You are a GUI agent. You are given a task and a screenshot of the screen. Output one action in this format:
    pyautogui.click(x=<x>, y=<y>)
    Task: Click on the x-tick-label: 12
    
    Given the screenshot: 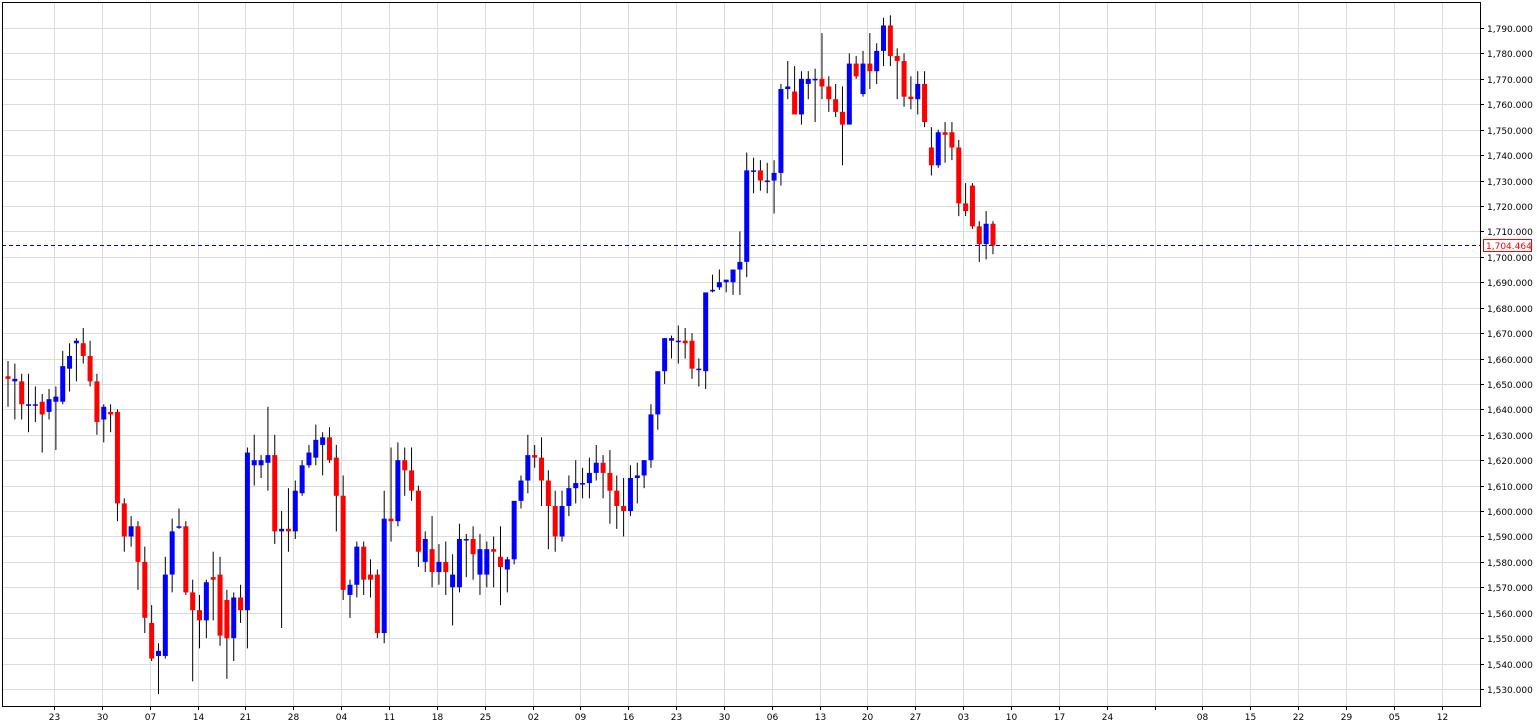 What is the action you would take?
    pyautogui.click(x=1442, y=718)
    